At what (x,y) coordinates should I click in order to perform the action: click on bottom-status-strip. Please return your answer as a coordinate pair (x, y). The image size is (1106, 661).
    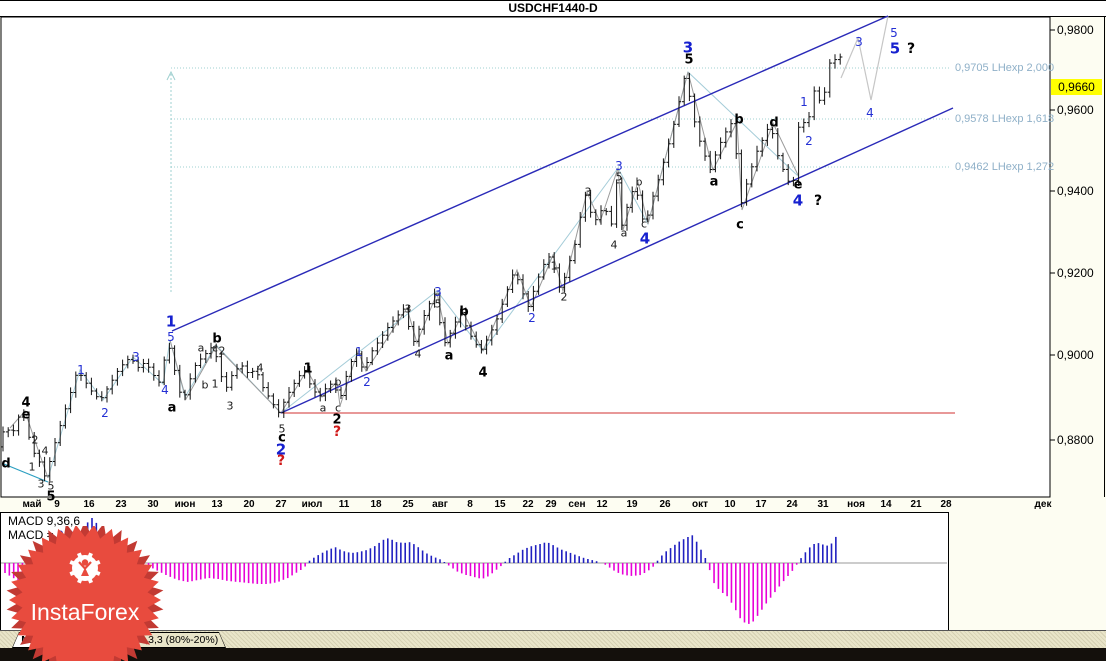
    Looking at the image, I should click on (553, 654).